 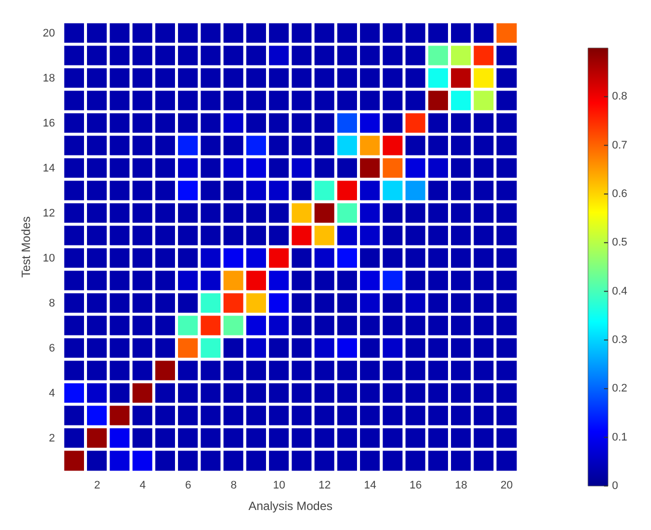 What do you see at coordinates (620, 388) in the screenshot?
I see `color-bar-label: 0.2` at bounding box center [620, 388].